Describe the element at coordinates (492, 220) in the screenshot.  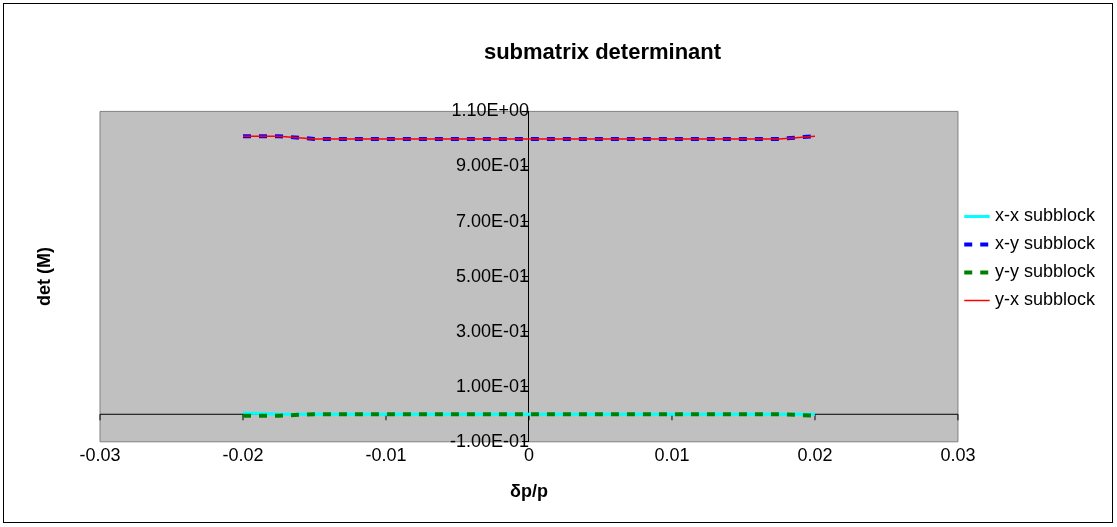
I see `y-tick-label: 7.00E-01` at that location.